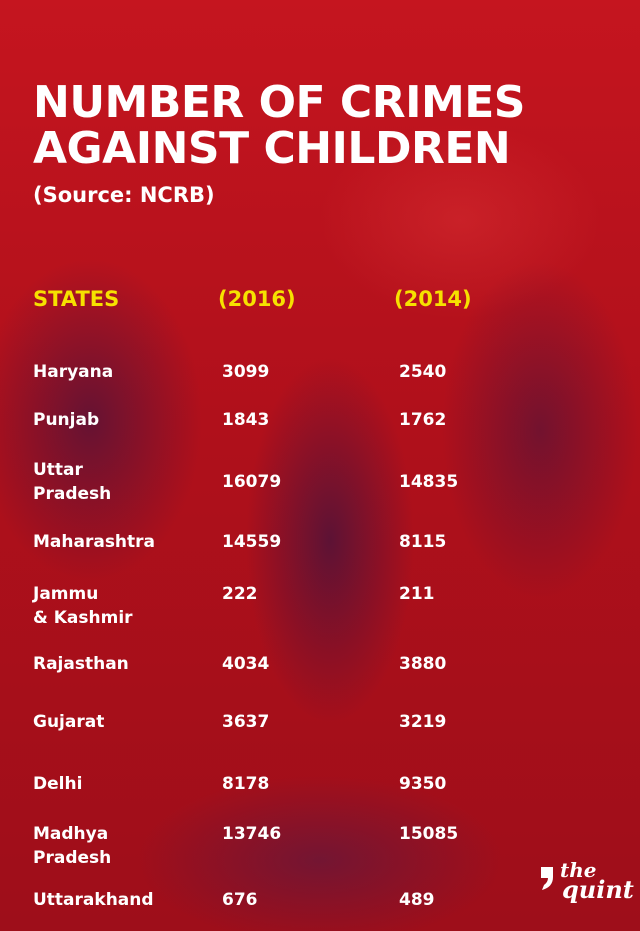 This screenshot has height=931, width=640. What do you see at coordinates (252, 542) in the screenshot?
I see `value-2016: 14559` at bounding box center [252, 542].